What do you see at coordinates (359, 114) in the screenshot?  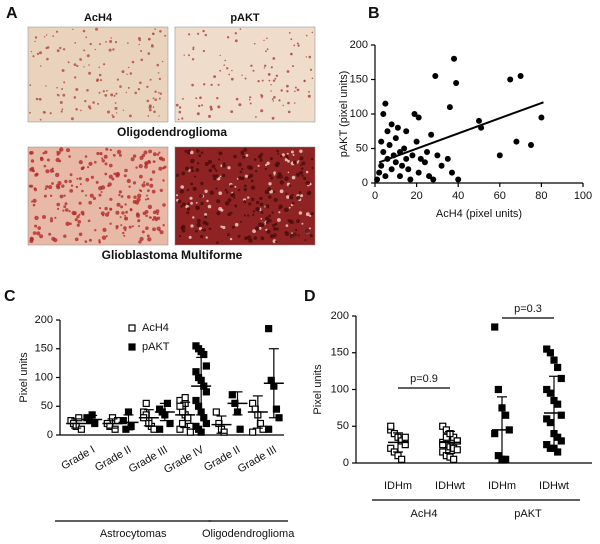 I see `y-tick-label: 100` at bounding box center [359, 114].